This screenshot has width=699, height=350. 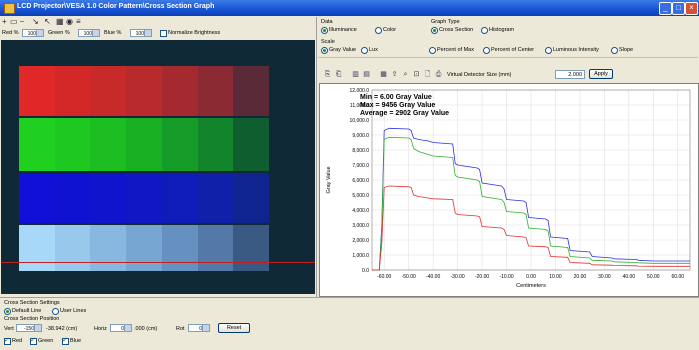 I want to click on histogram-radio, so click(x=484, y=30).